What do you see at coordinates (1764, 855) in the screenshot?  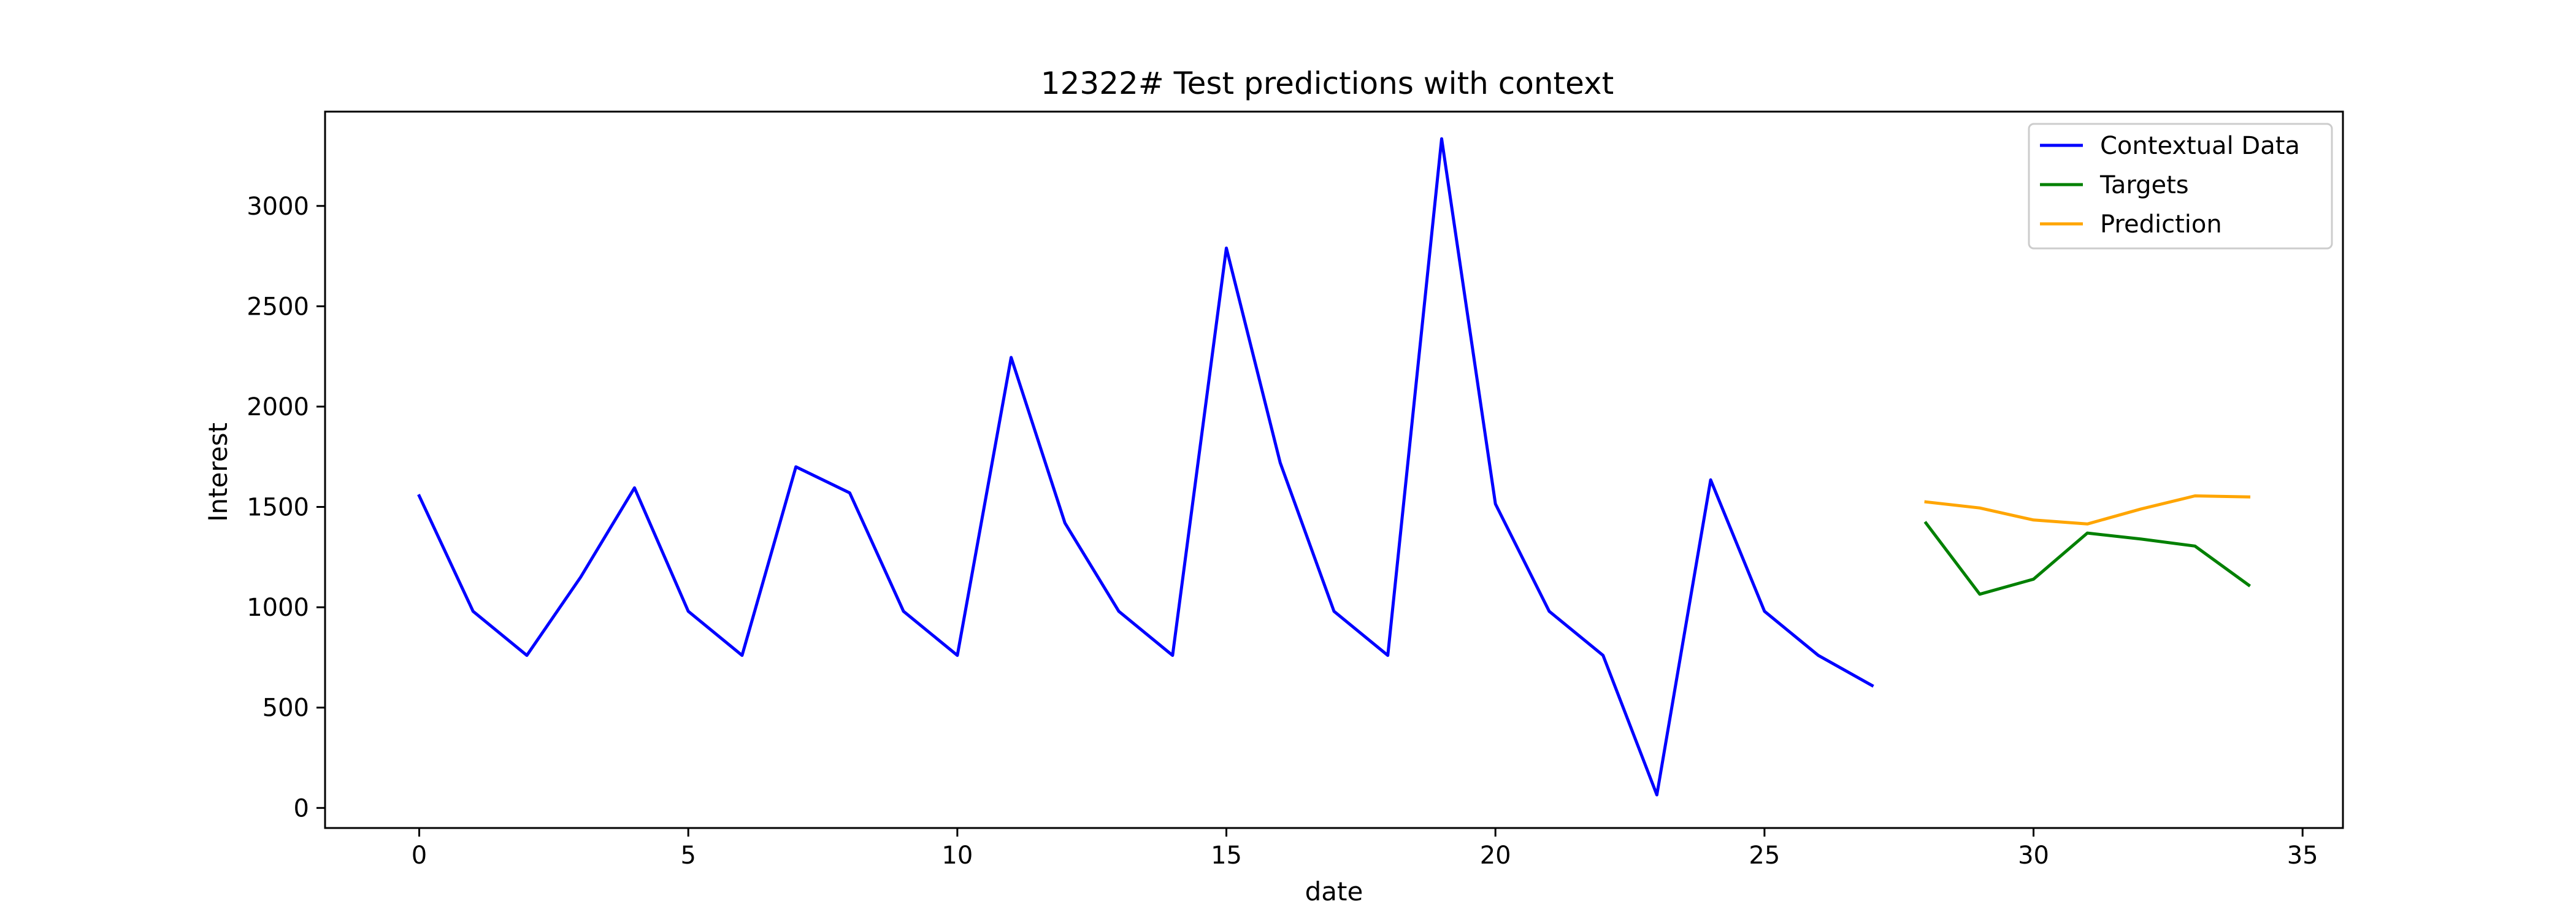 I see `x-tick-label: 25` at bounding box center [1764, 855].